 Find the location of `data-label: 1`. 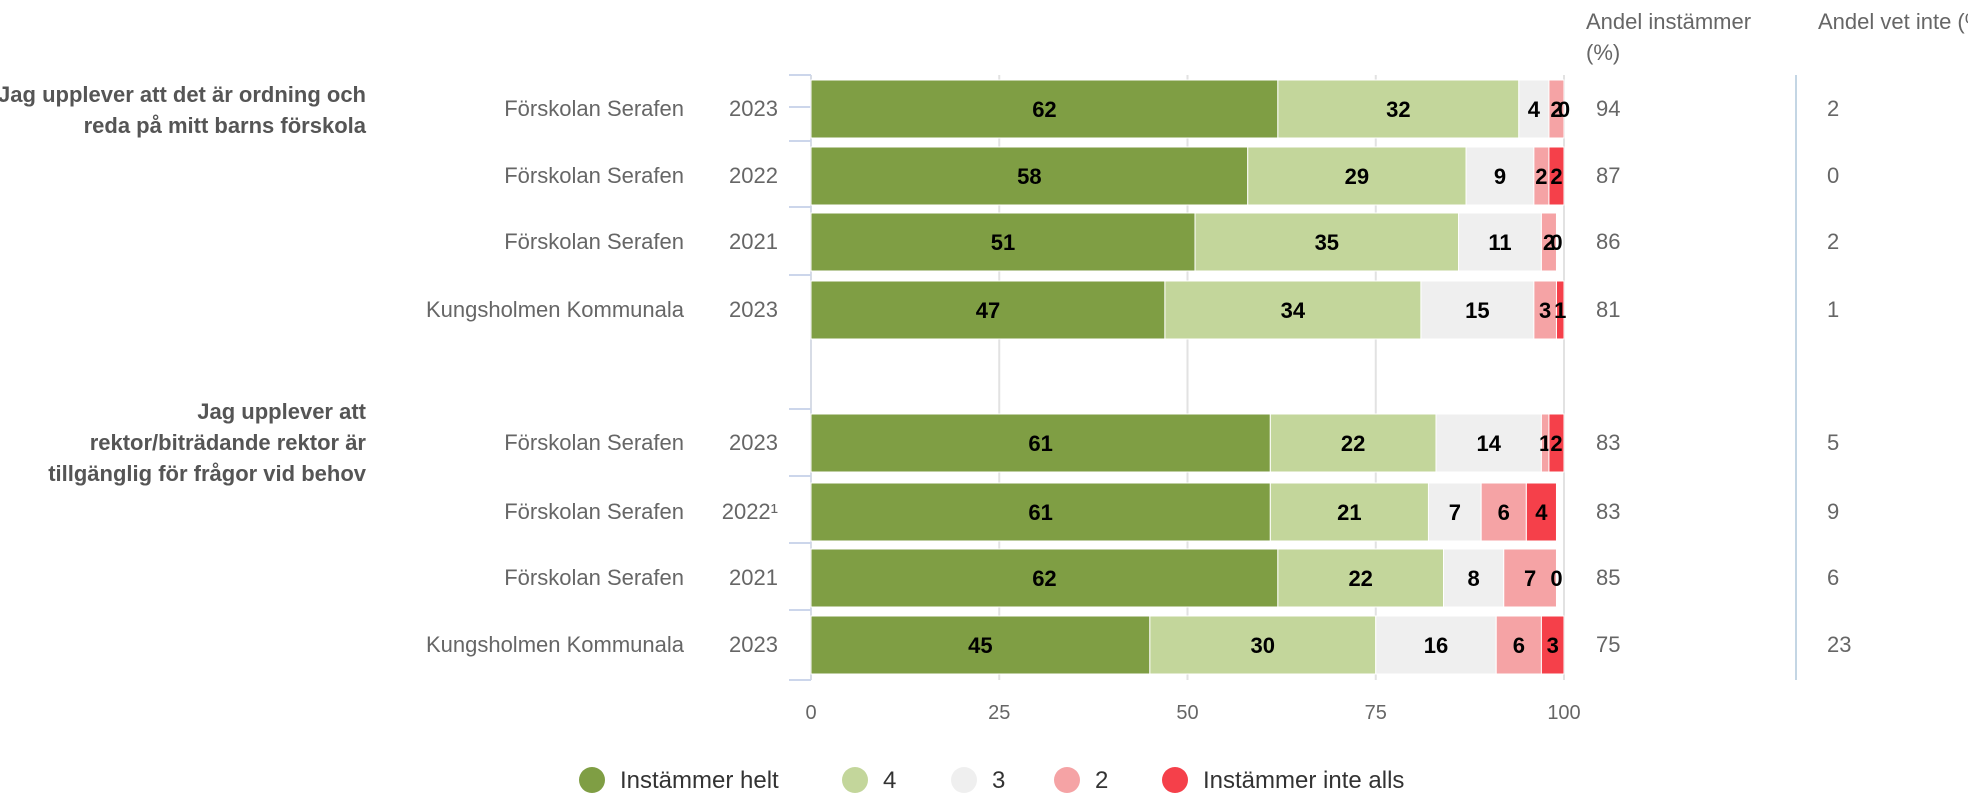

data-label: 1 is located at coordinates (1545, 443).